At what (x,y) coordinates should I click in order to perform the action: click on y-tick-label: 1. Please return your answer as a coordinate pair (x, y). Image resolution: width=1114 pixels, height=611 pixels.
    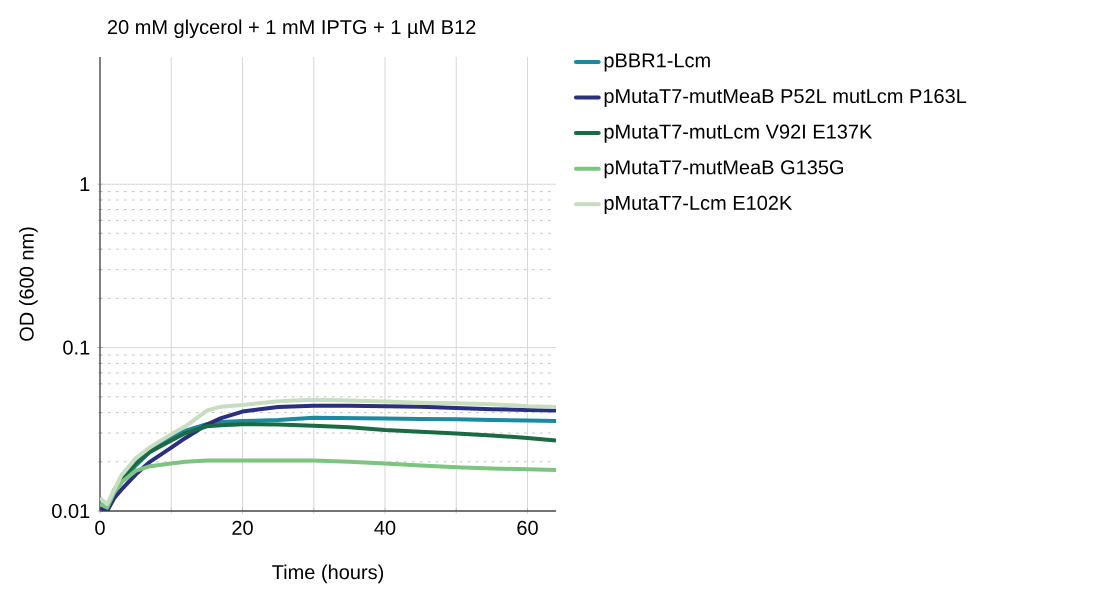
    Looking at the image, I should click on (85, 184).